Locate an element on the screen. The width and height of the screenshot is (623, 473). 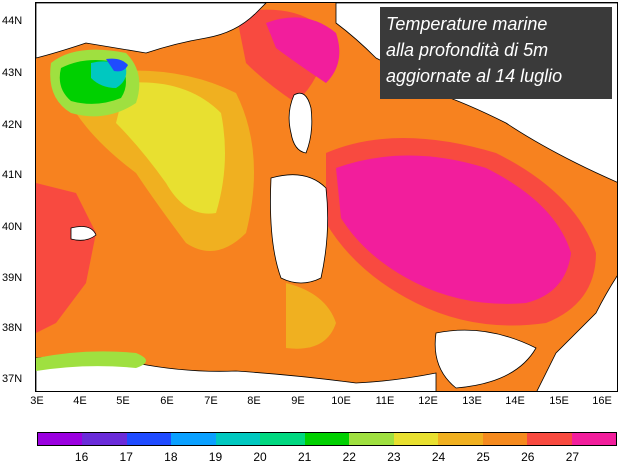
land-corsica is located at coordinates (300, 123).